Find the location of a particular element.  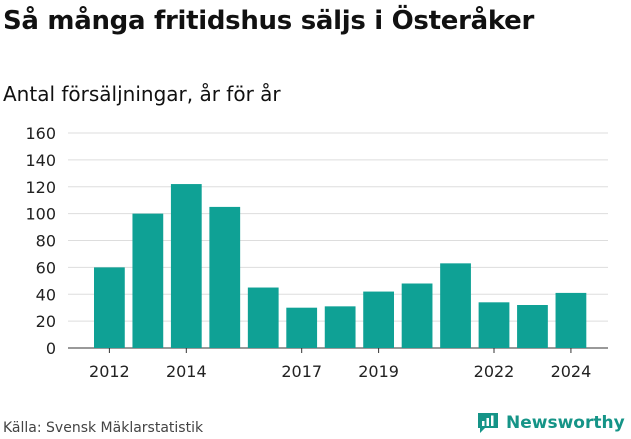

bar-2021 is located at coordinates (455, 305).